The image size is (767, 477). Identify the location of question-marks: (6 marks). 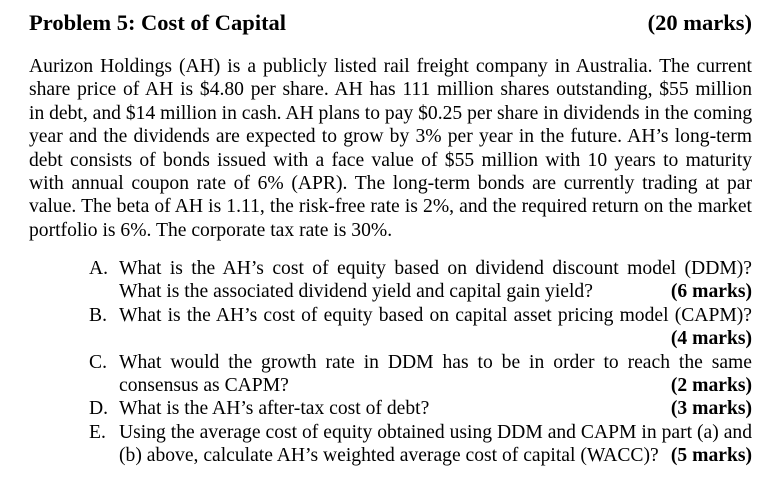
(711, 292).